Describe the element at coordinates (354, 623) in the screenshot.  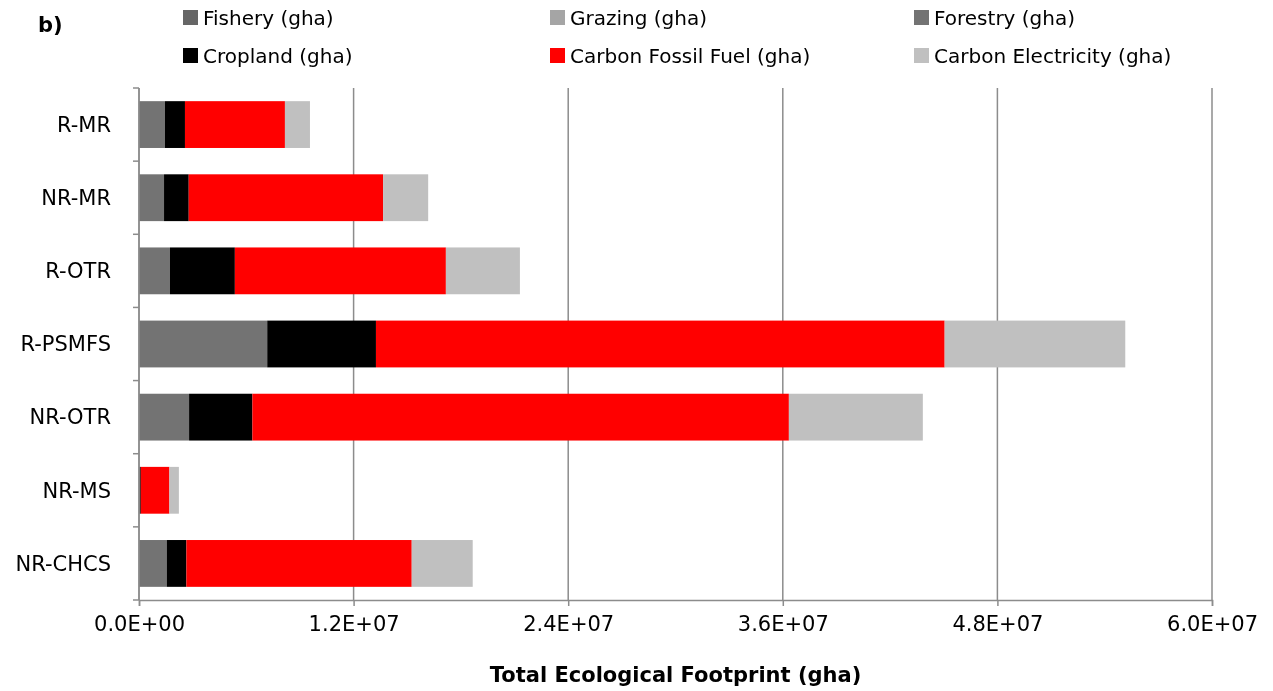
I see `x-tick-label: 1.2E+07` at that location.